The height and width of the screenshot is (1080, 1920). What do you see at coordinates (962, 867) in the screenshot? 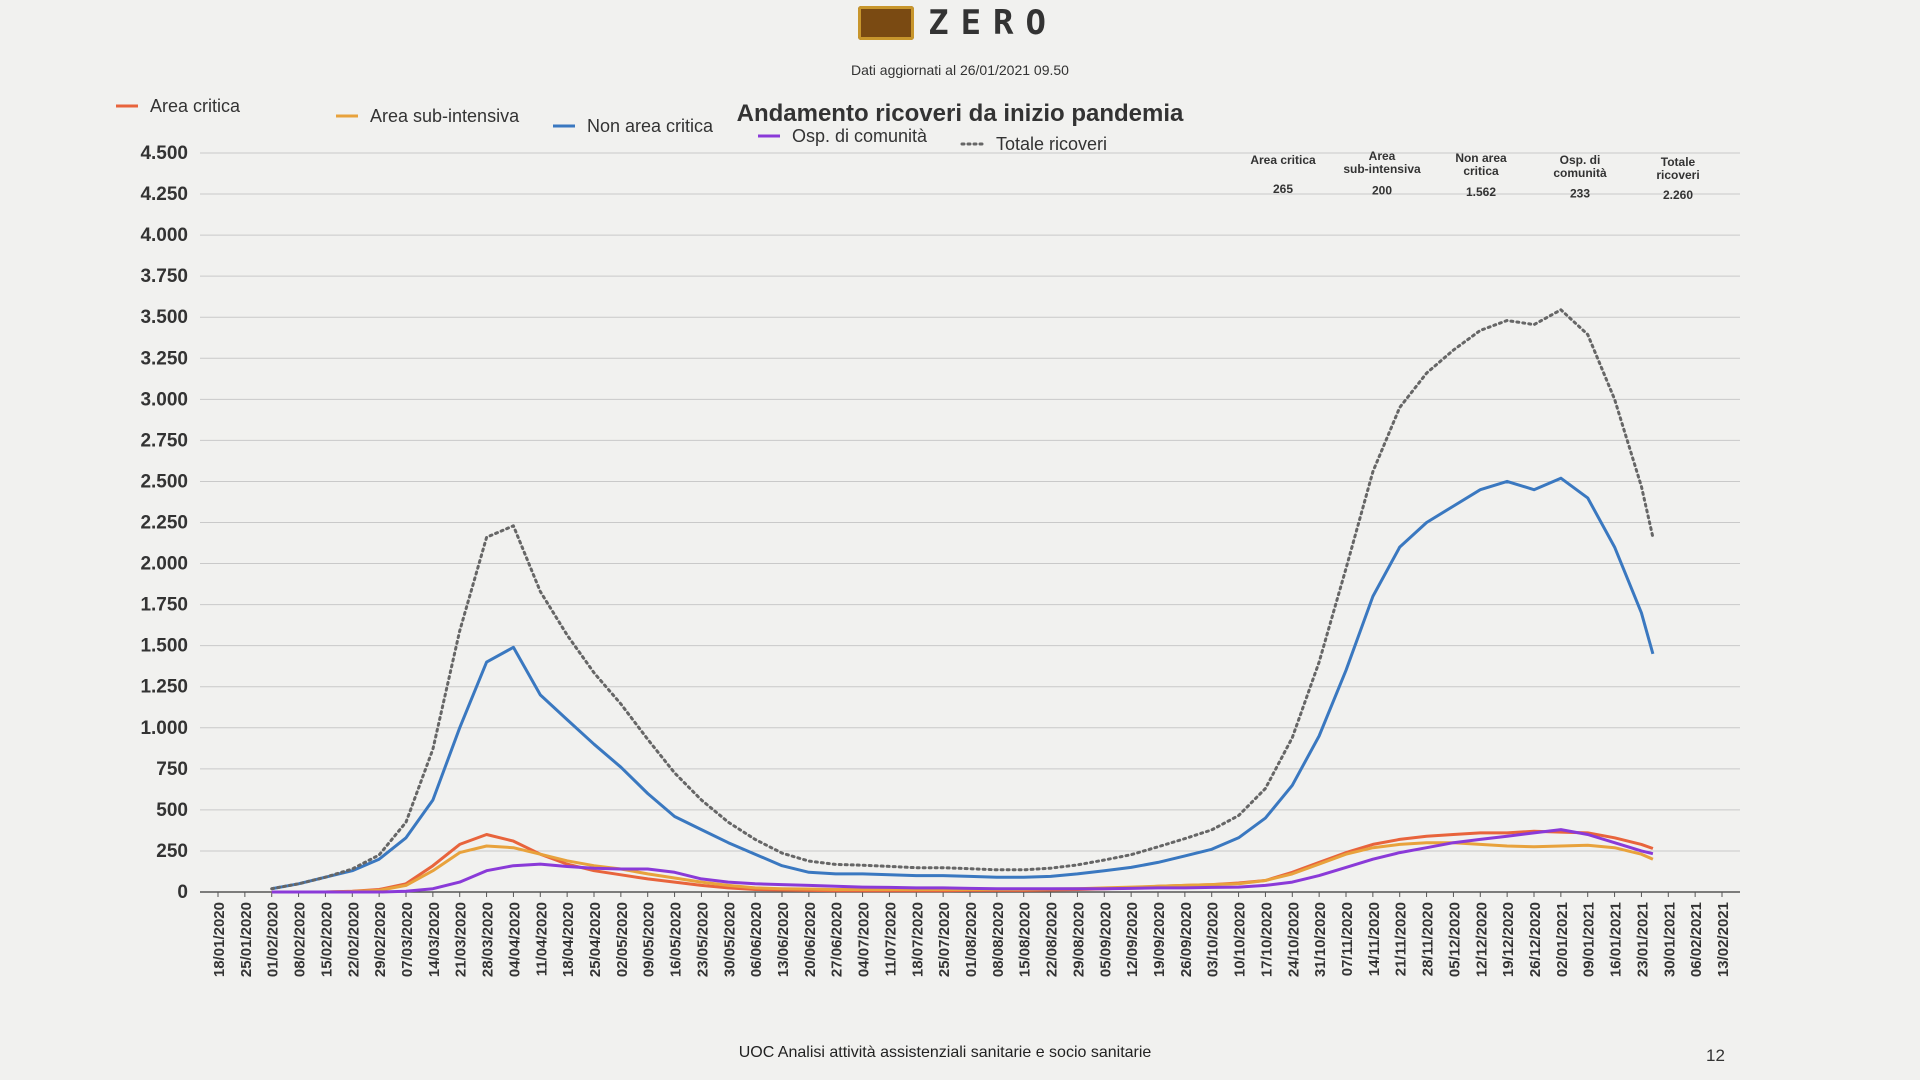
I see `series-line-area-sub-intensiva` at bounding box center [962, 867].